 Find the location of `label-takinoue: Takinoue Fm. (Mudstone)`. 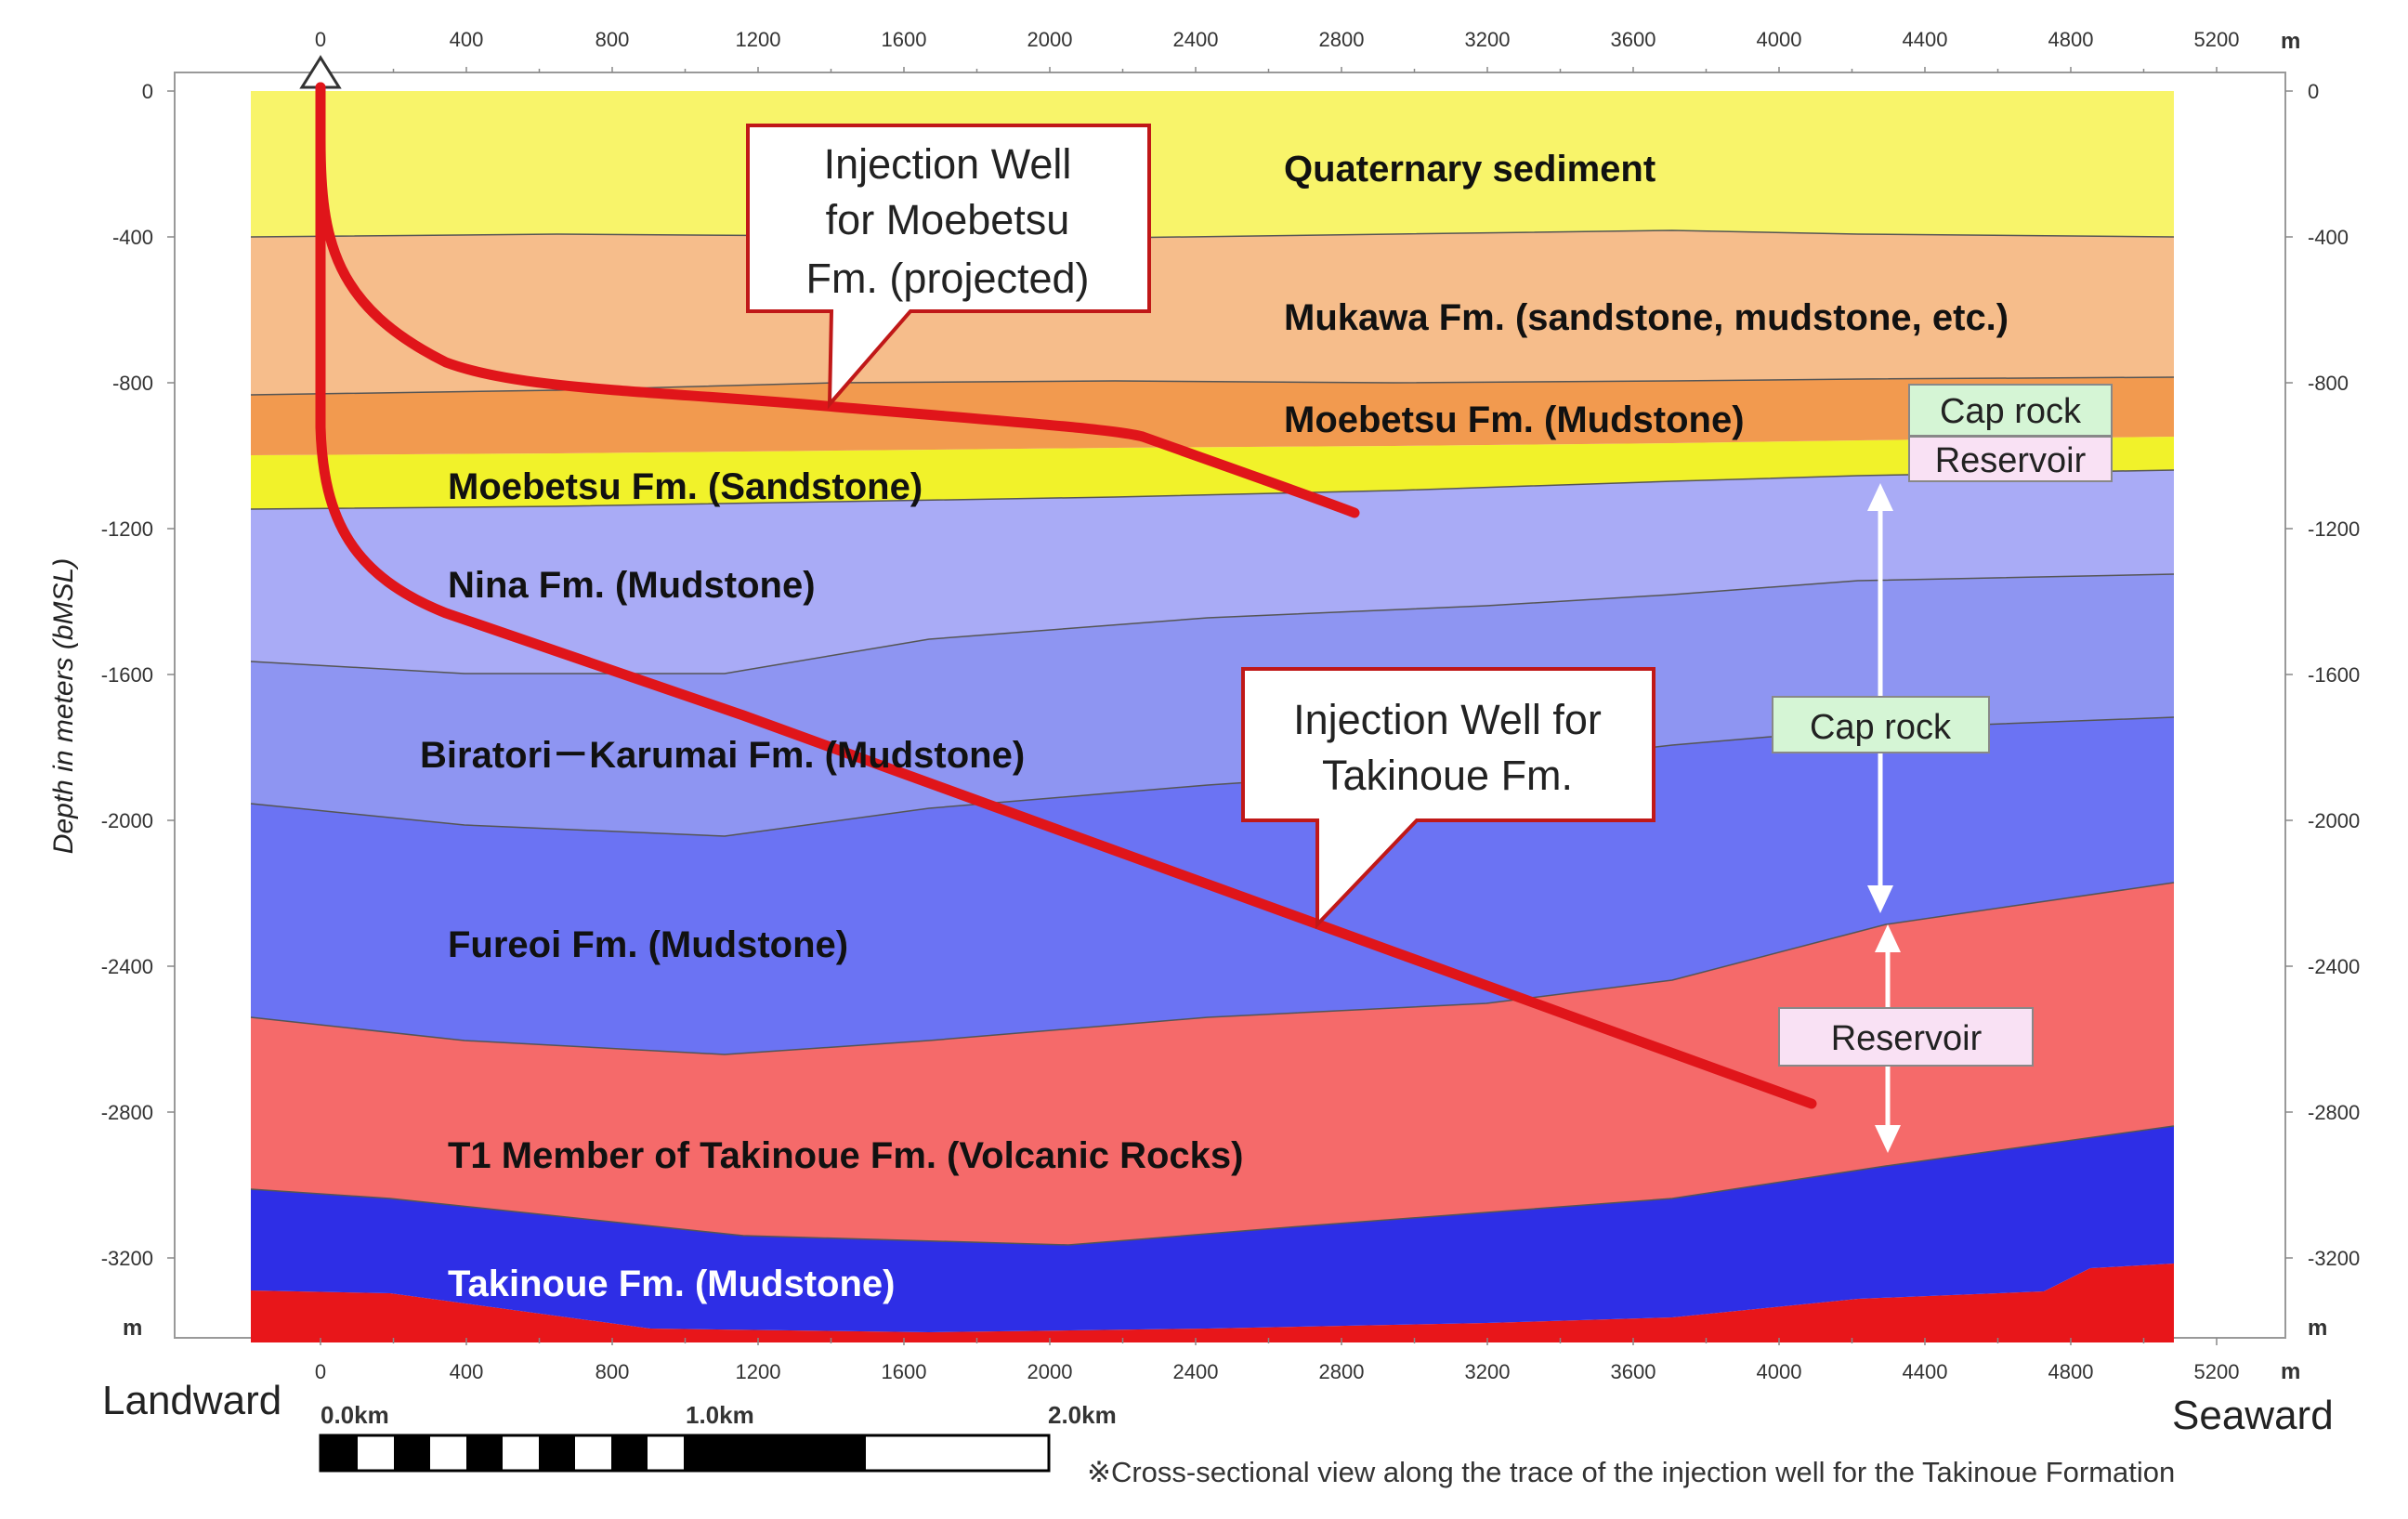

label-takinoue: Takinoue Fm. (Mudstone) is located at coordinates (671, 1284).